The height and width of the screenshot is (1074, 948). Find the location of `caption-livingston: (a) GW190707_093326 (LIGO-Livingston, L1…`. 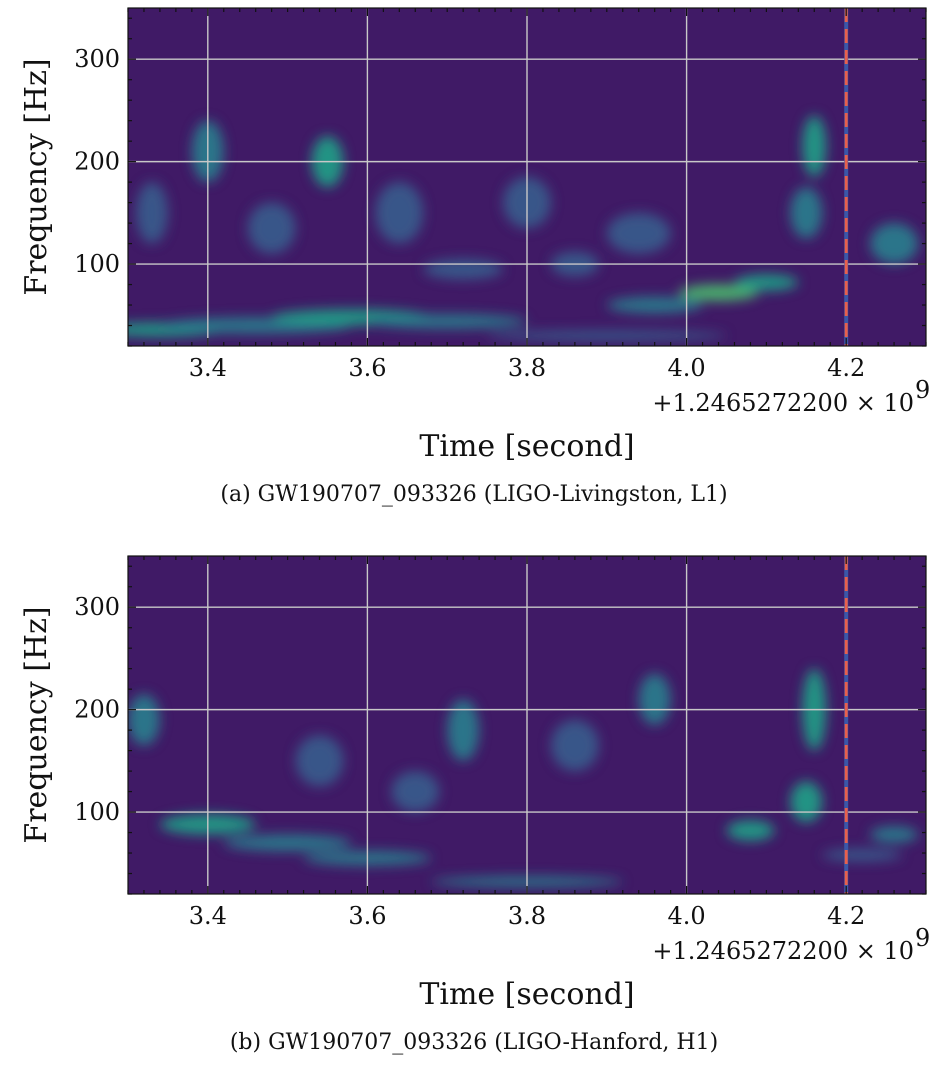

caption-livingston: (a) GW190707_093326 (LIGO-Livingston, L1… is located at coordinates (474, 494).